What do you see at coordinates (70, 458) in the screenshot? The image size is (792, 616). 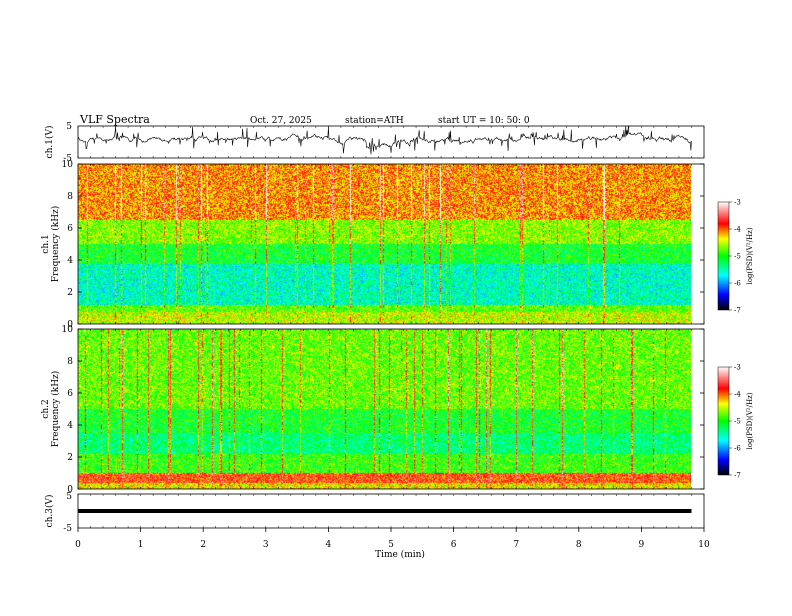 I see `ch2-spectrogram-ytick-label: 2` at bounding box center [70, 458].